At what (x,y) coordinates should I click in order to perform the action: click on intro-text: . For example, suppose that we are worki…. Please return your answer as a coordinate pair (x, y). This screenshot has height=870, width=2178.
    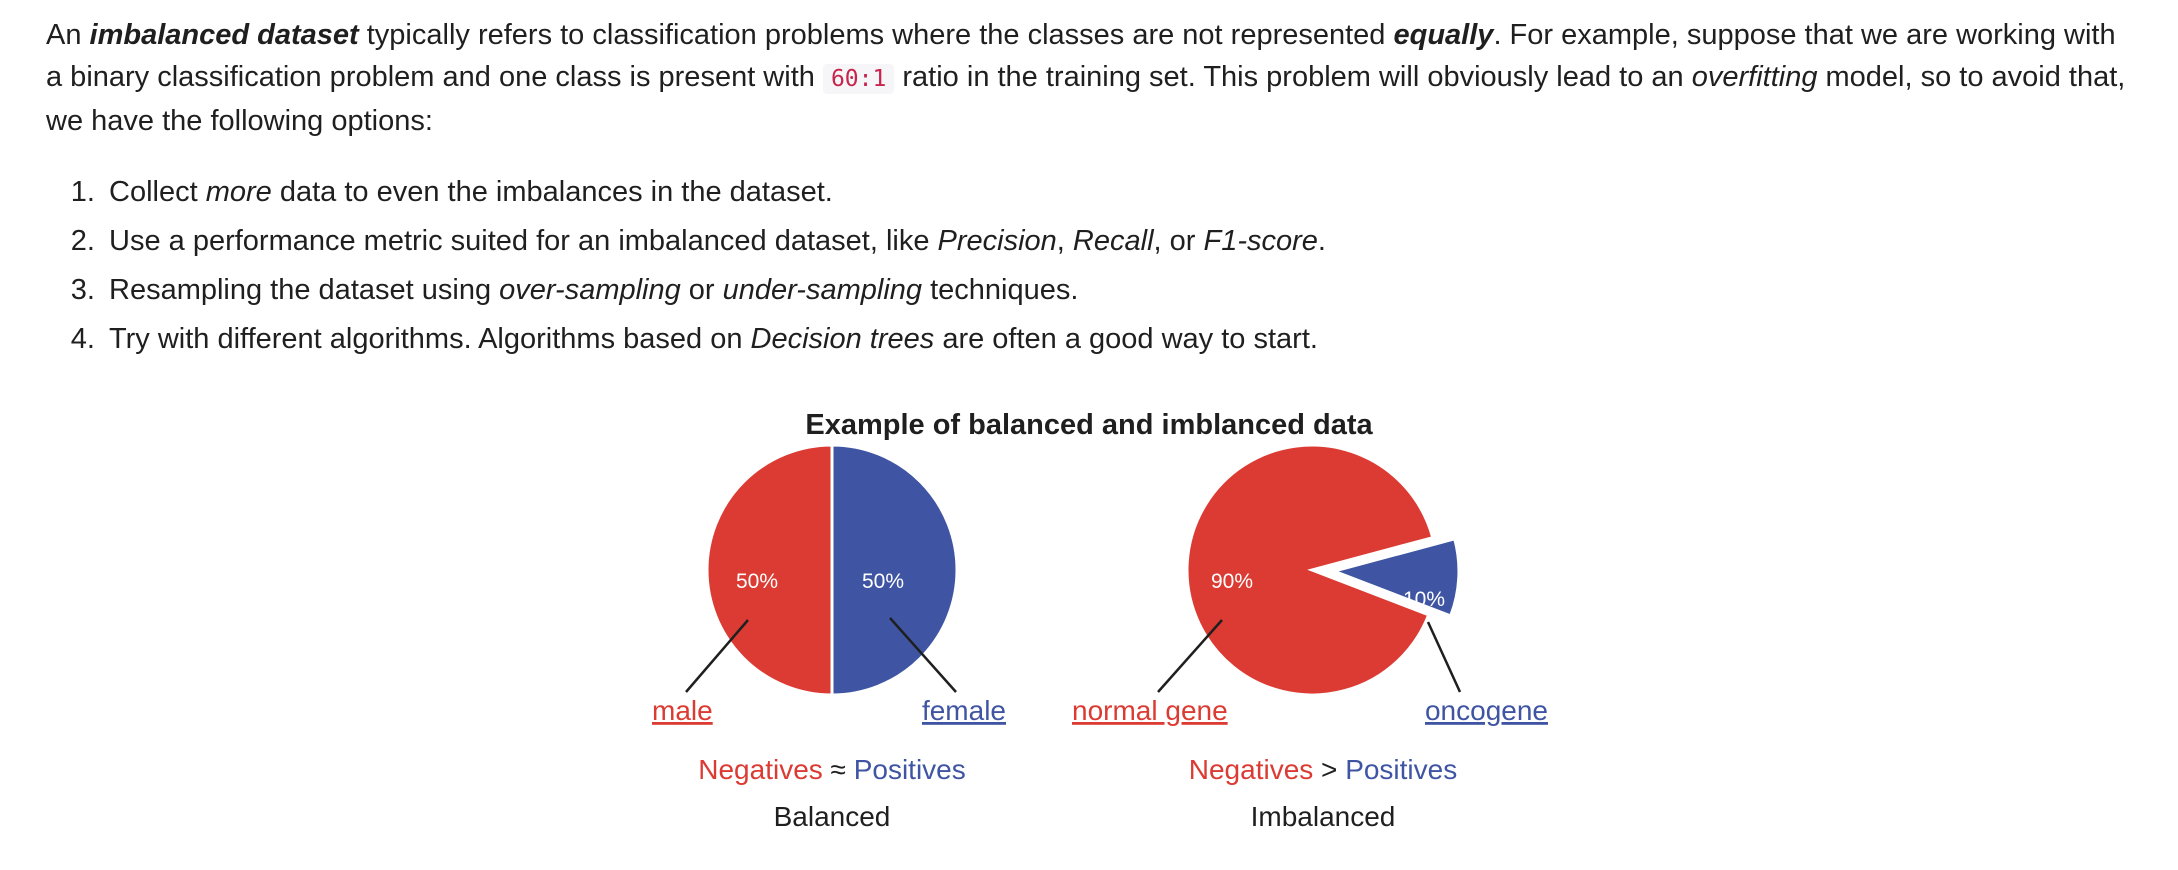
    Looking at the image, I should click on (1081, 56).